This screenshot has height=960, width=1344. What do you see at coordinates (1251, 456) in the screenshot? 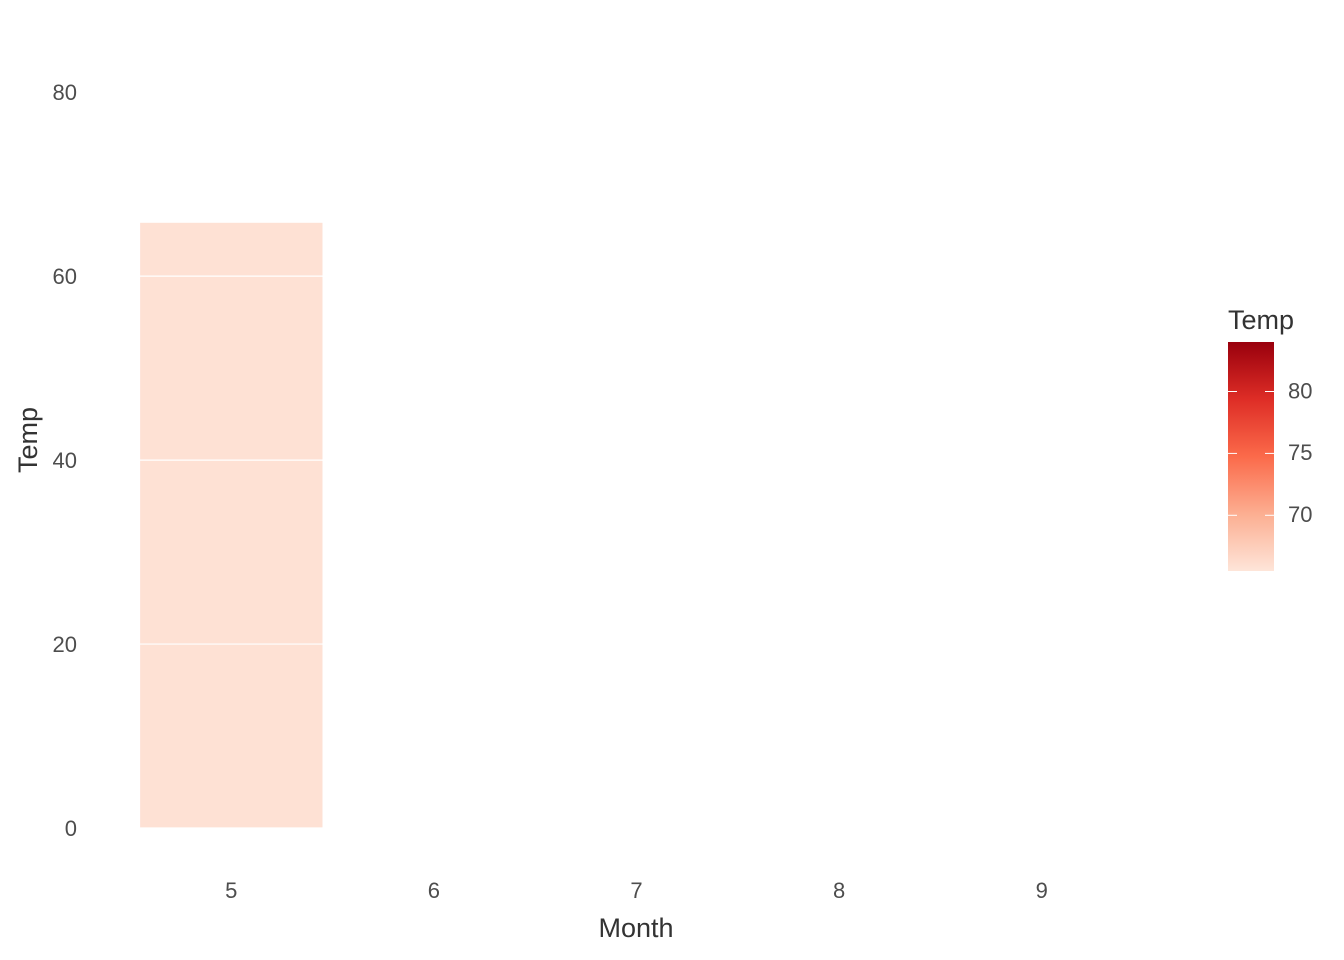
I see `colorbar` at bounding box center [1251, 456].